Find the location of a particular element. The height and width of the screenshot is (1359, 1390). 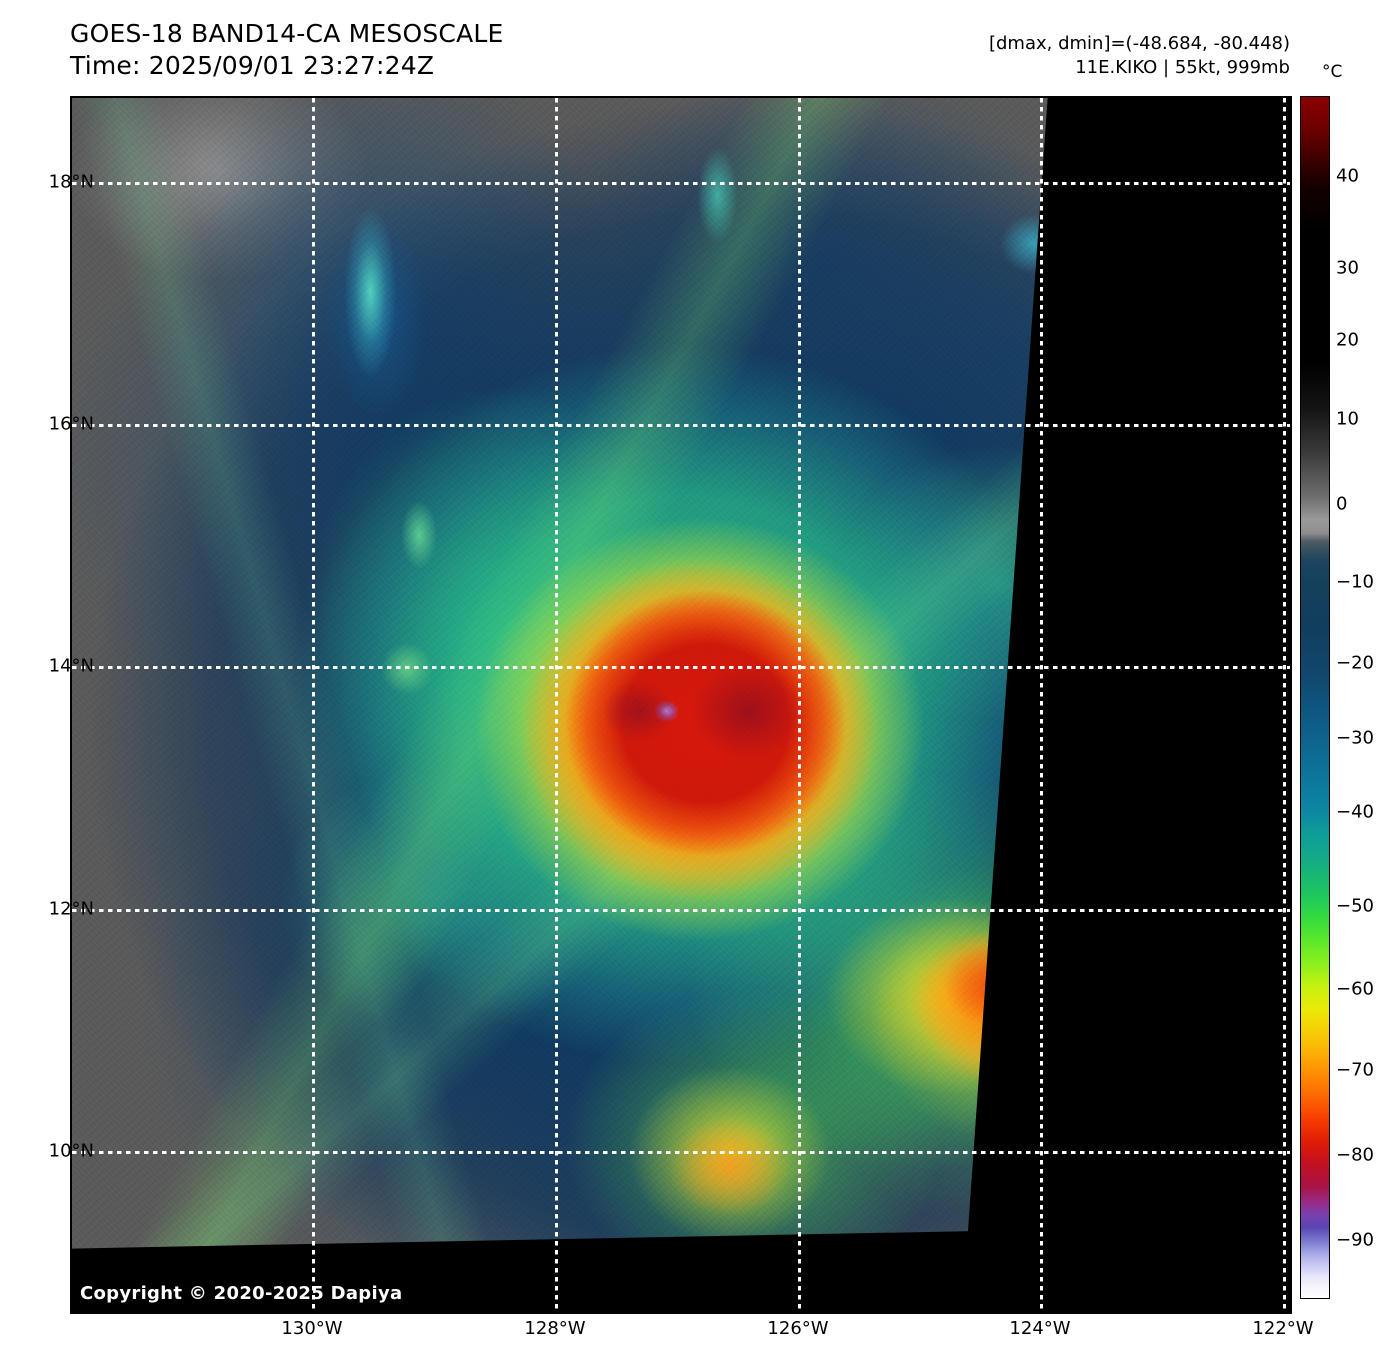

colorbar-tick-neg40: −40 is located at coordinates (1355, 812).